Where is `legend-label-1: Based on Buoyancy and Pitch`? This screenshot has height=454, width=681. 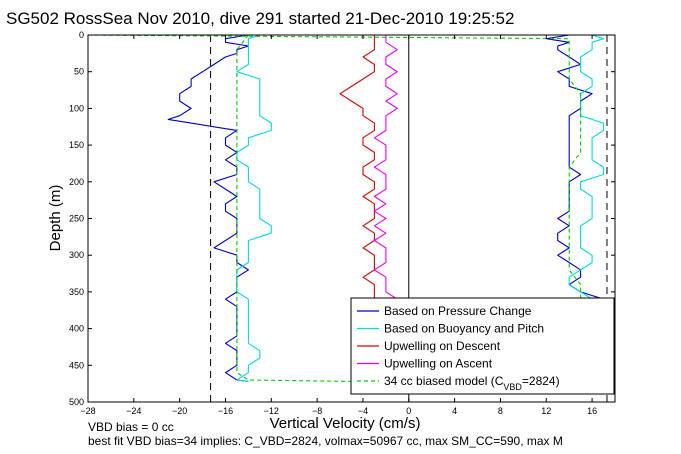
legend-label-1: Based on Buoyancy and Pitch is located at coordinates (464, 329).